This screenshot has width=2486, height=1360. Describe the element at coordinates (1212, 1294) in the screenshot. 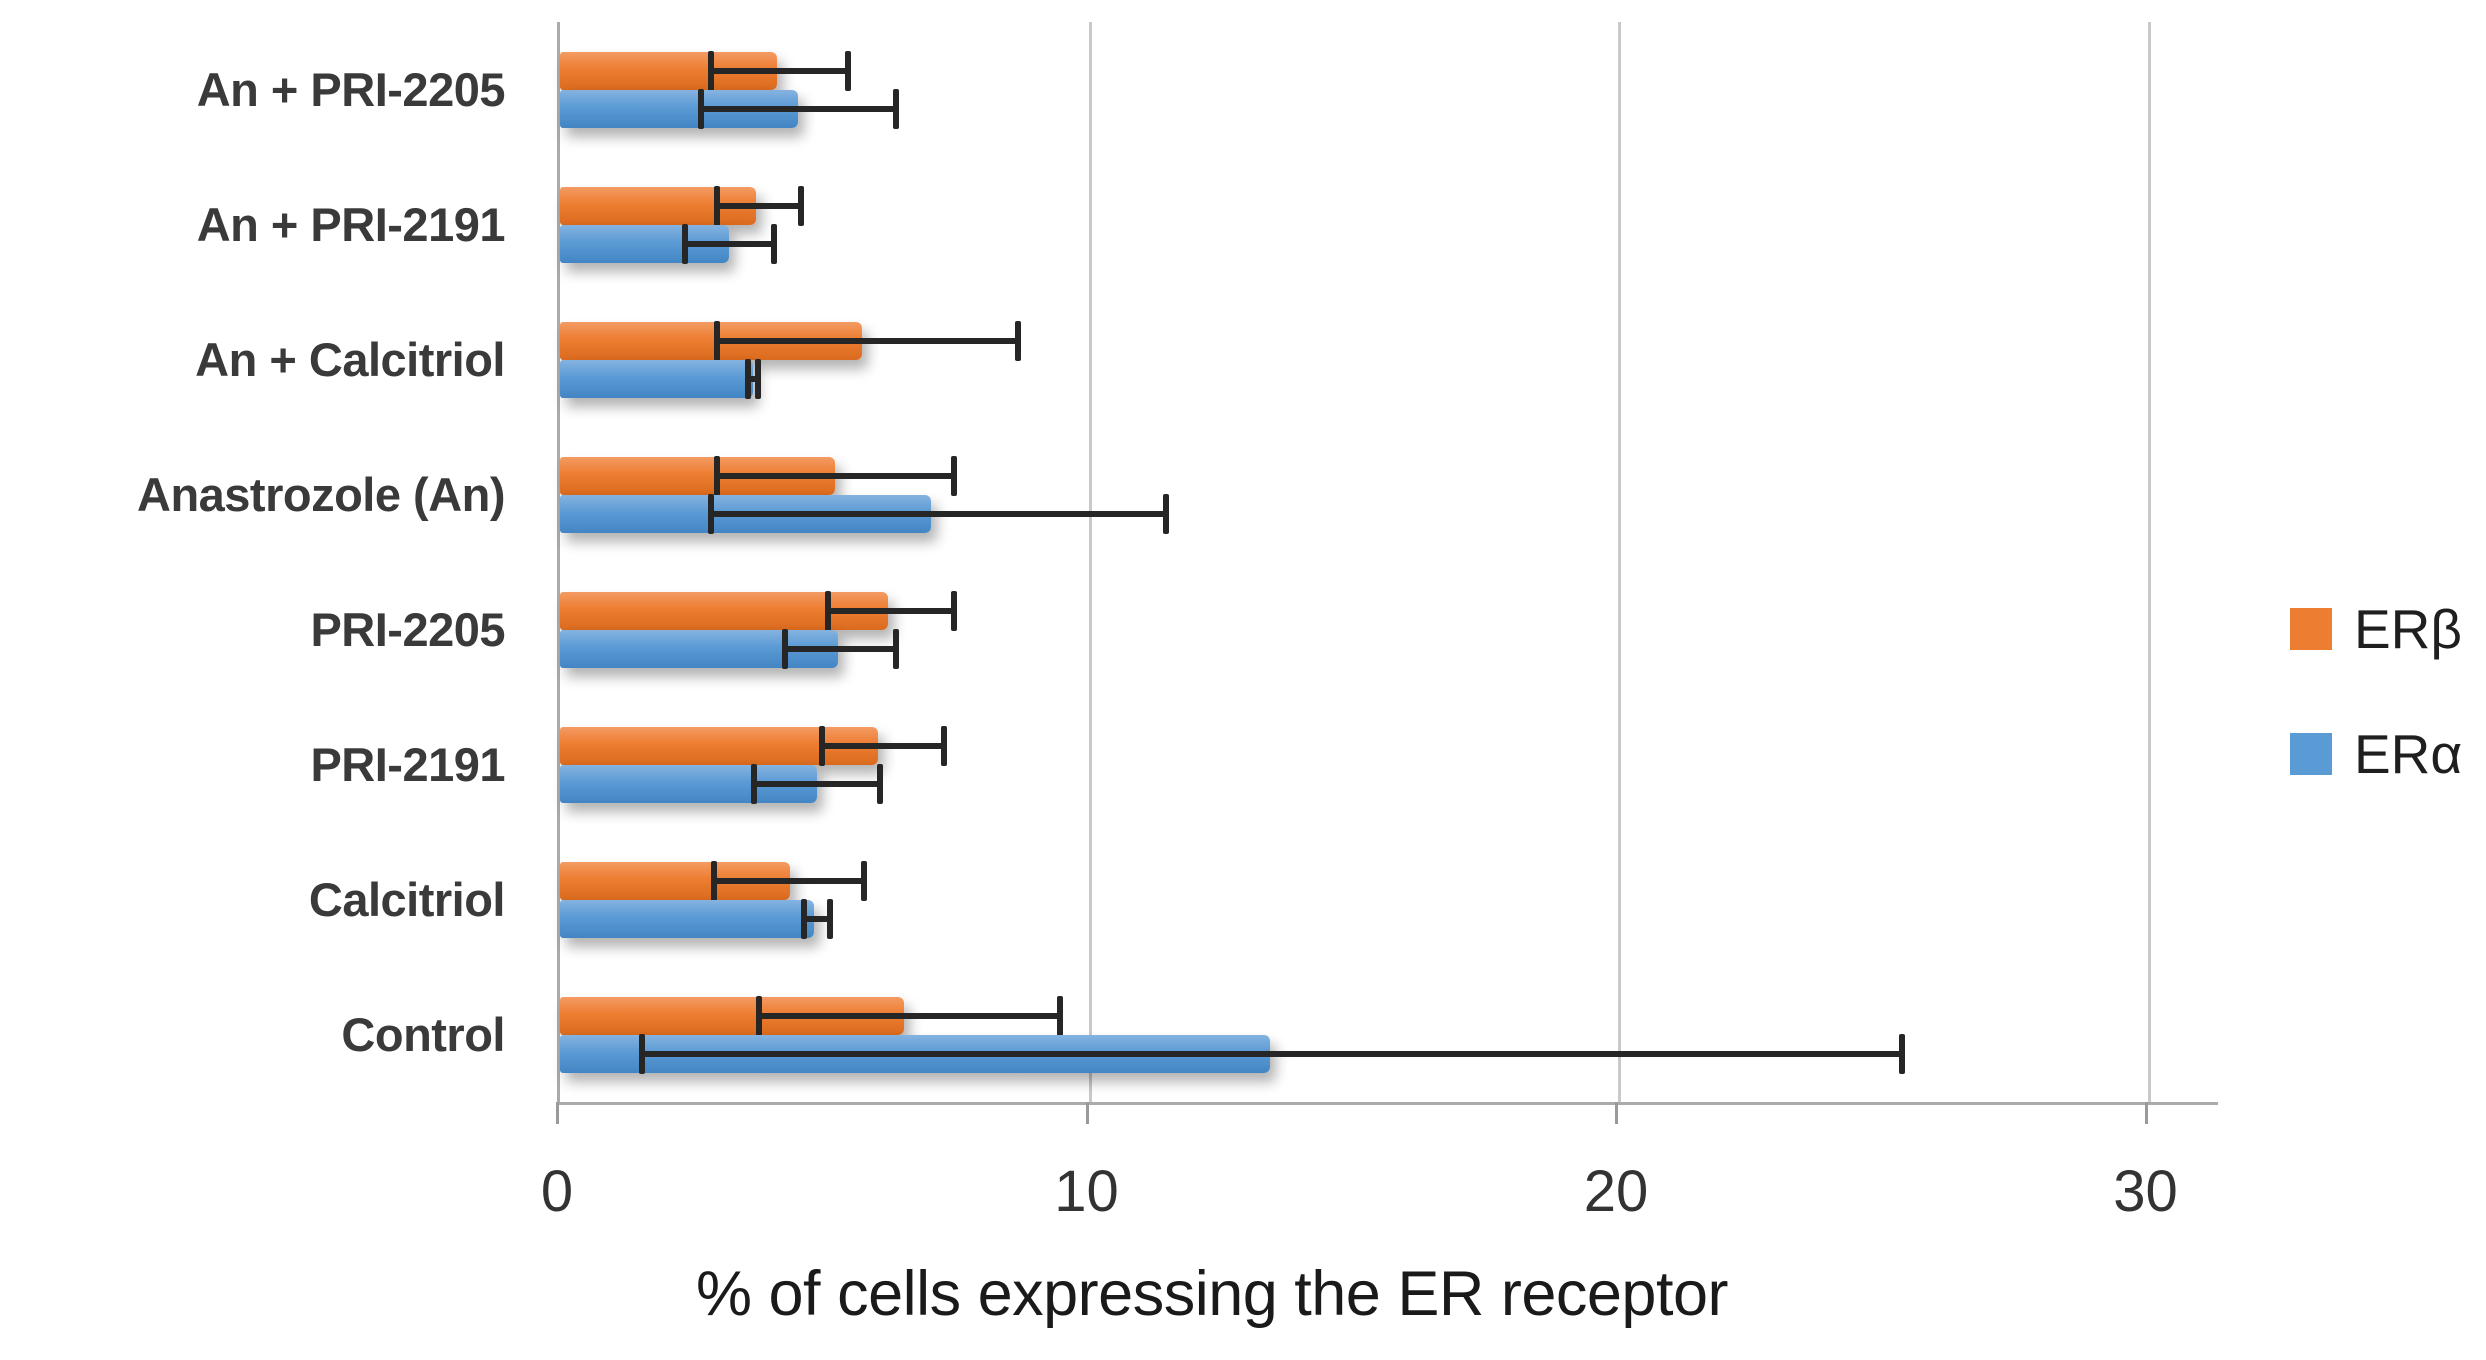

I see `x-axis-title: % of cells expressing the ER receptor` at that location.